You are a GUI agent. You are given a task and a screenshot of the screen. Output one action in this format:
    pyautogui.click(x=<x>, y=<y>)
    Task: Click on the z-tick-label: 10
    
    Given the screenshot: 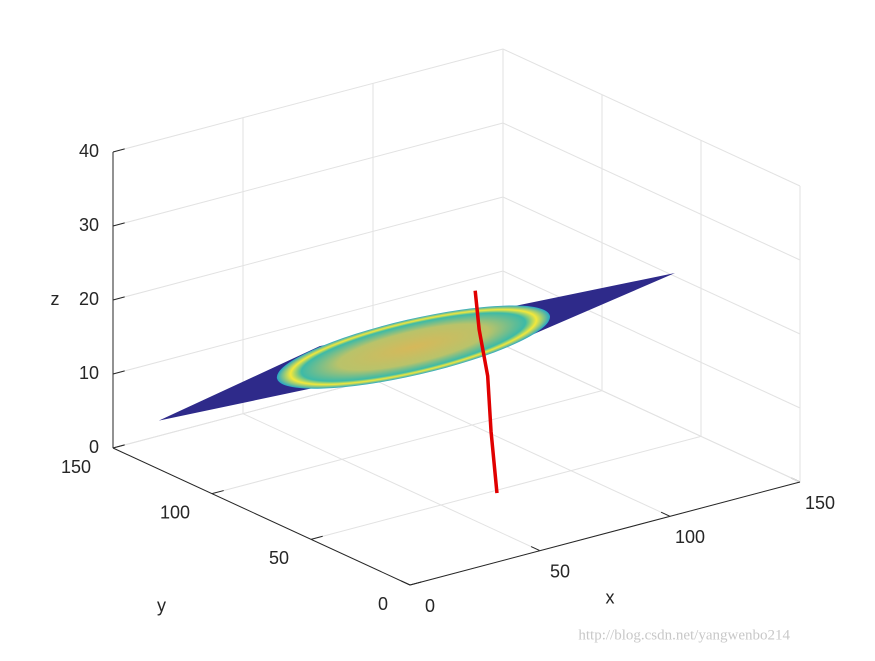 What is the action you would take?
    pyautogui.click(x=89, y=373)
    